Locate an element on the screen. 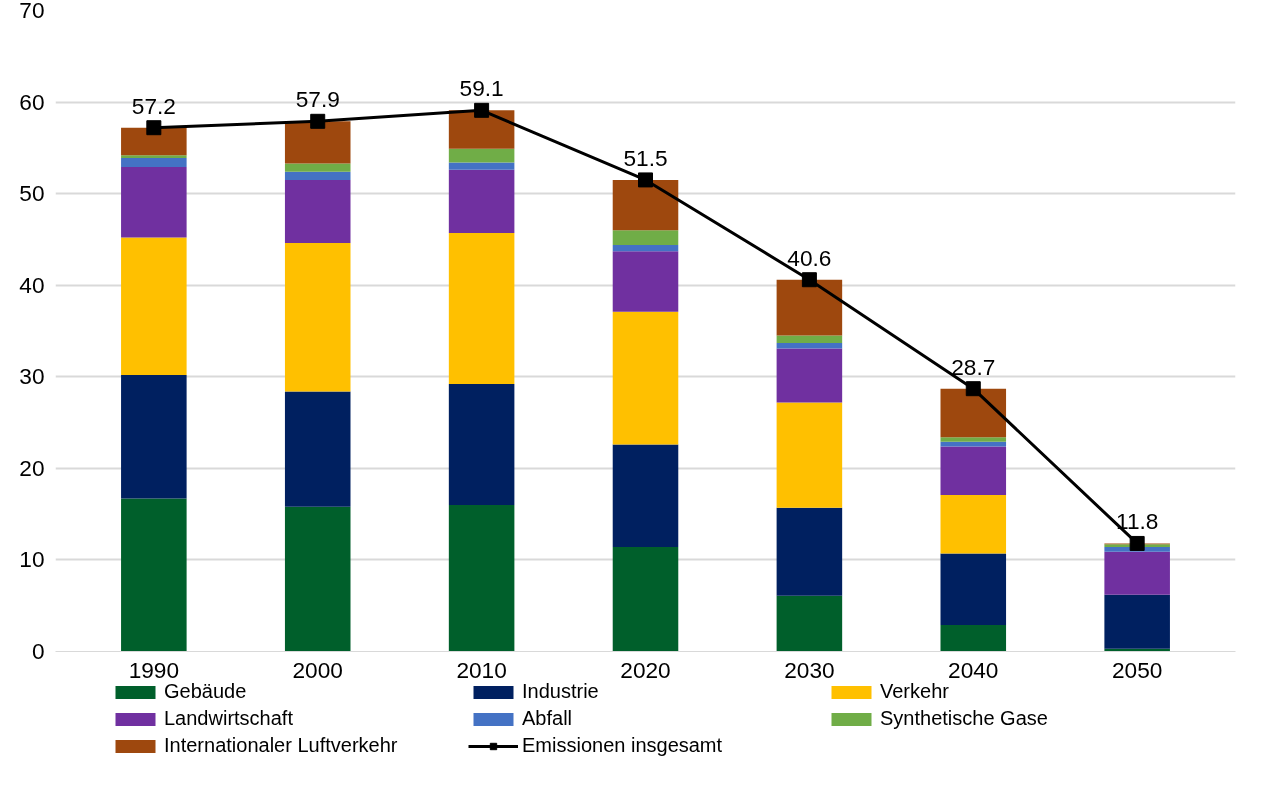  y-tick-label: 40 is located at coordinates (32, 284).